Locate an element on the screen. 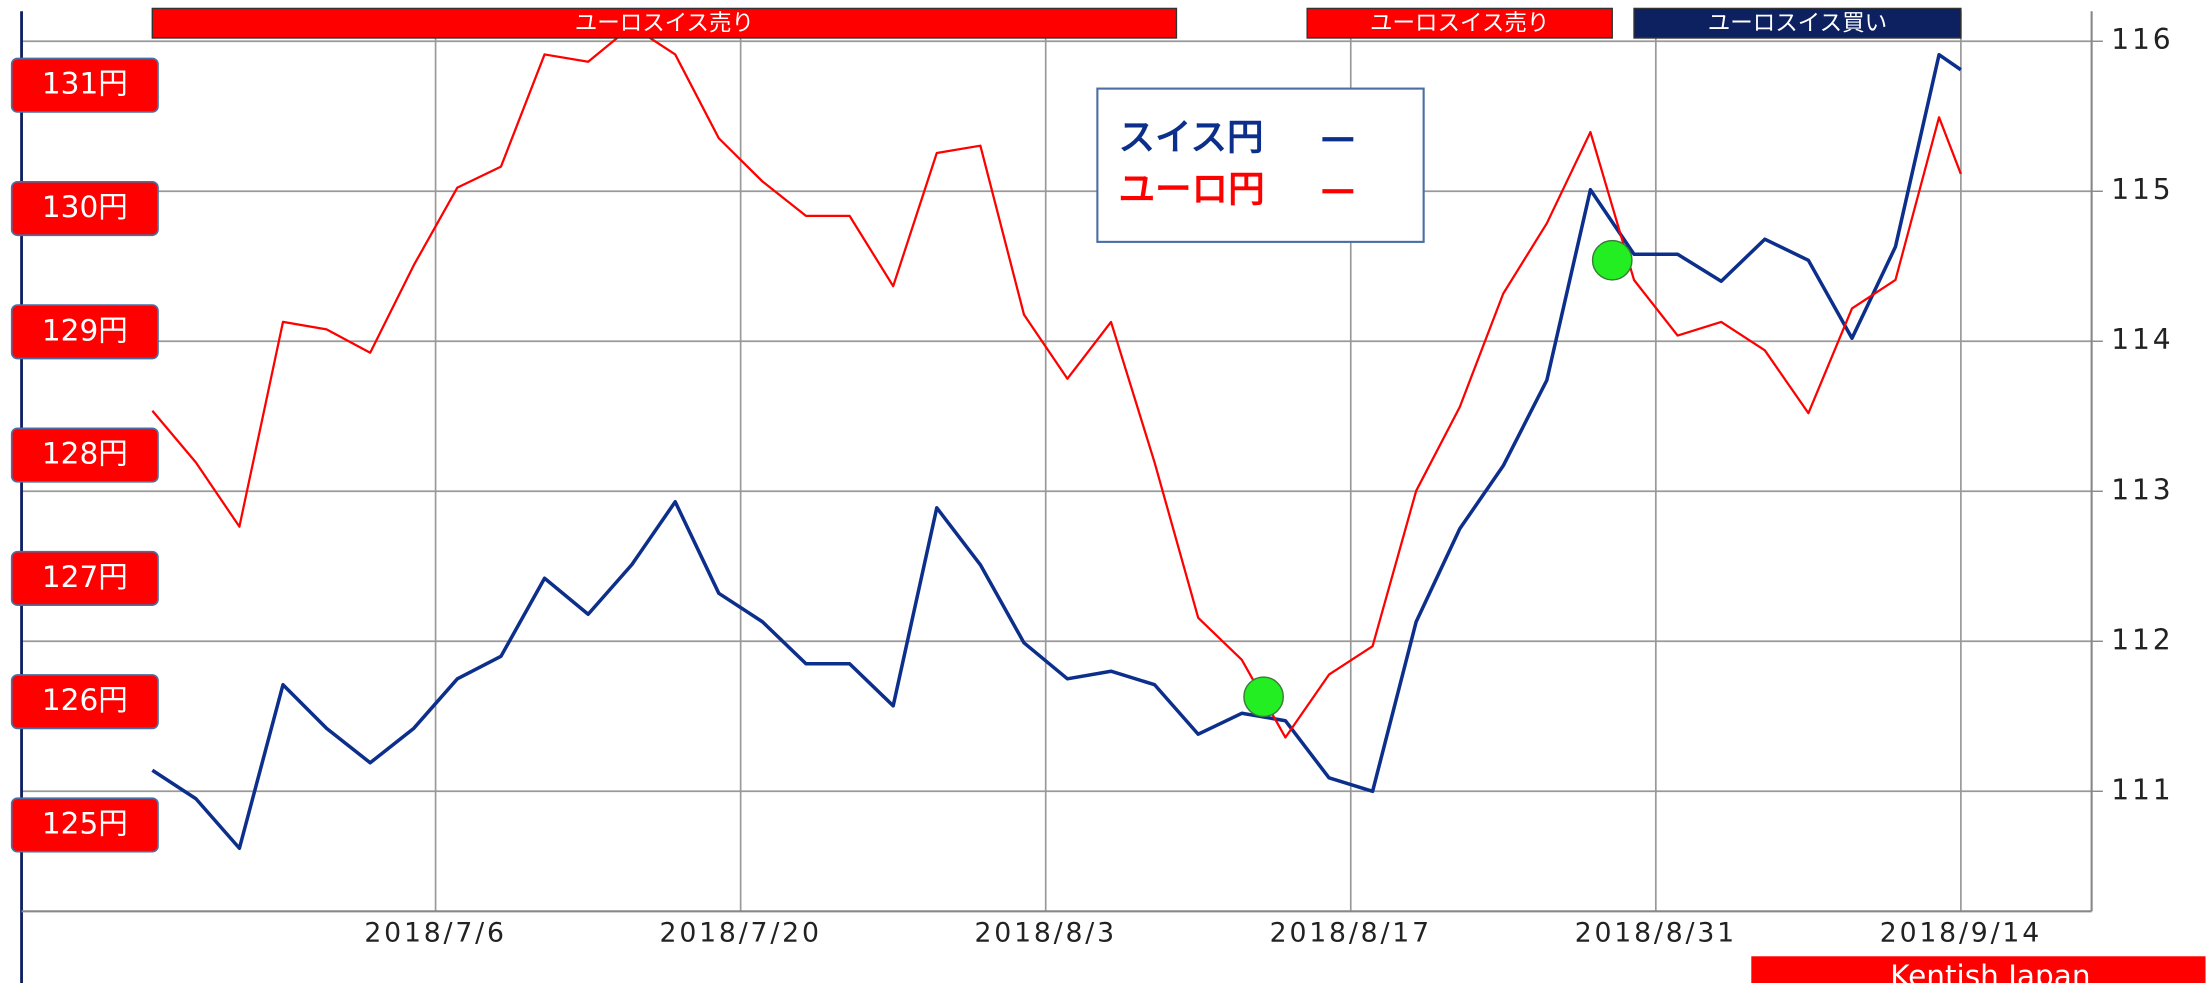 This screenshot has width=2206, height=983. footer-text: Kentish Japan is located at coordinates (1990, 971).